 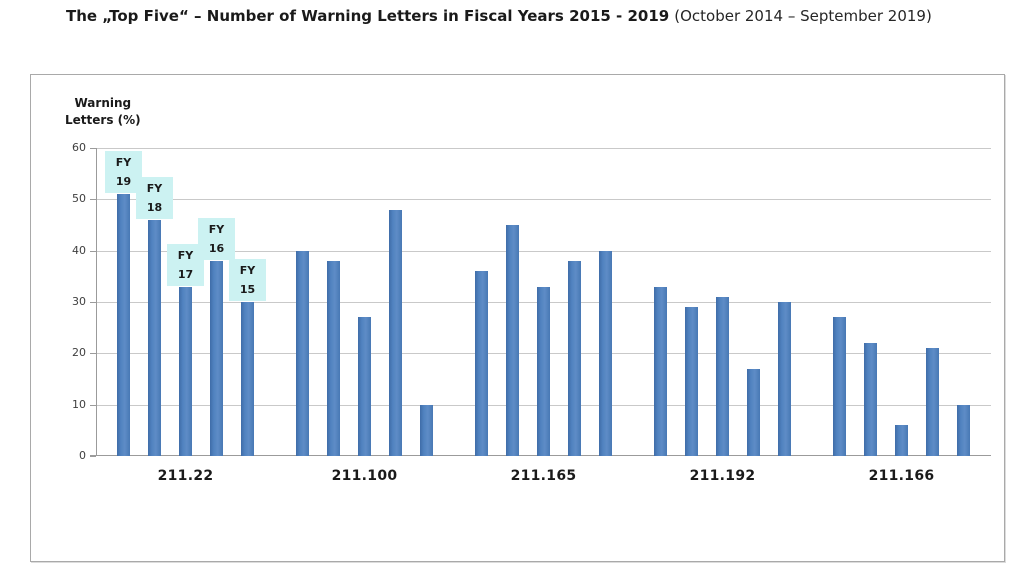 I want to click on y-tick-label: 50, so click(x=79, y=199).